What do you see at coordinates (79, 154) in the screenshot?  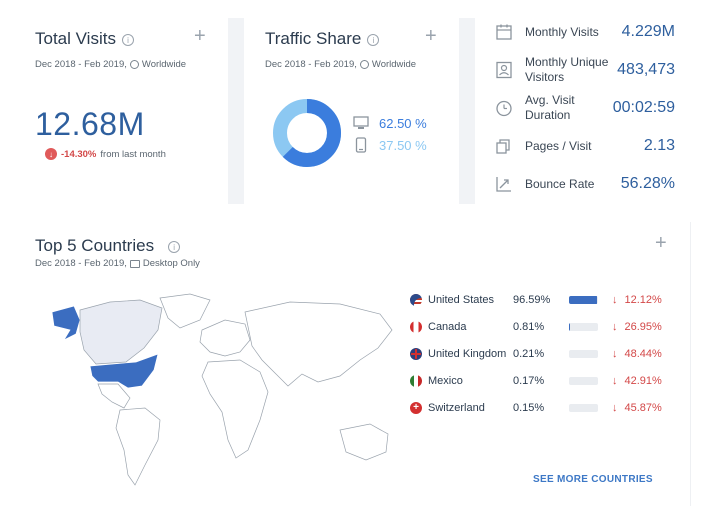 I see `change-percent: -14.30%` at bounding box center [79, 154].